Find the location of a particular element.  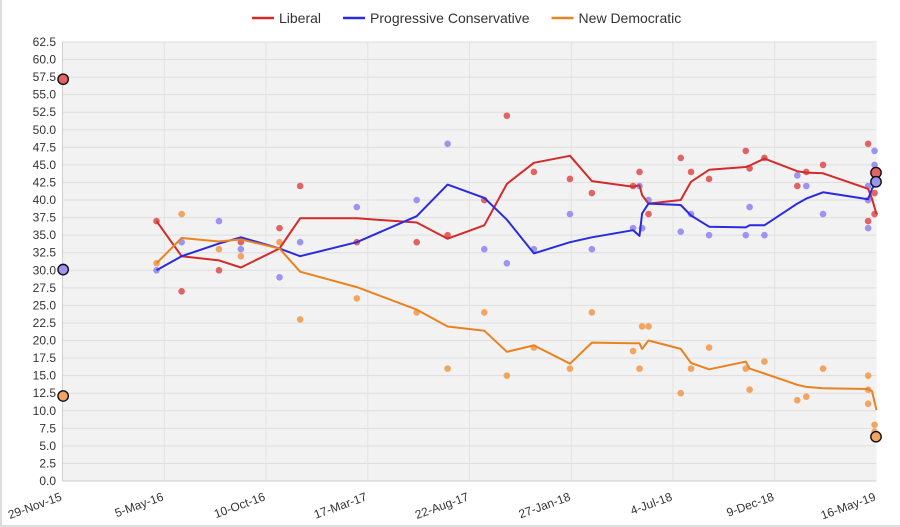

y-tick-label: 50.0 is located at coordinates (45, 130).